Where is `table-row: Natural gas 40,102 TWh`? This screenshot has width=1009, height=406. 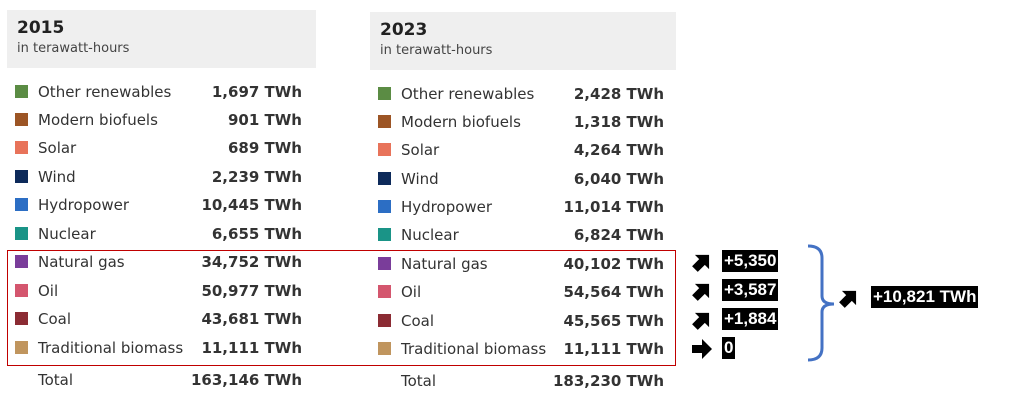 table-row: Natural gas 40,102 TWh is located at coordinates (521, 264).